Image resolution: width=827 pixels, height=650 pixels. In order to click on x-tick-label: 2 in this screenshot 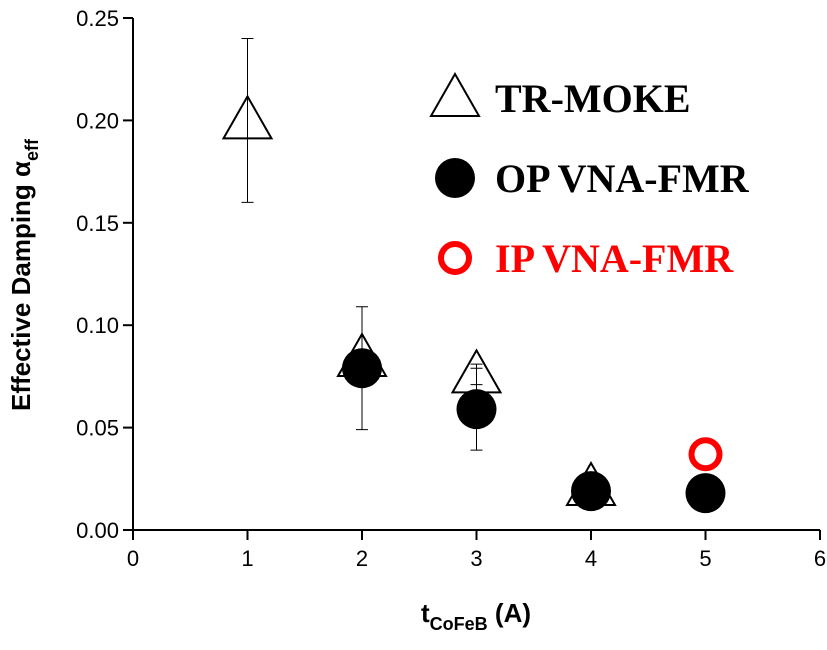, I will do `click(362, 558)`.